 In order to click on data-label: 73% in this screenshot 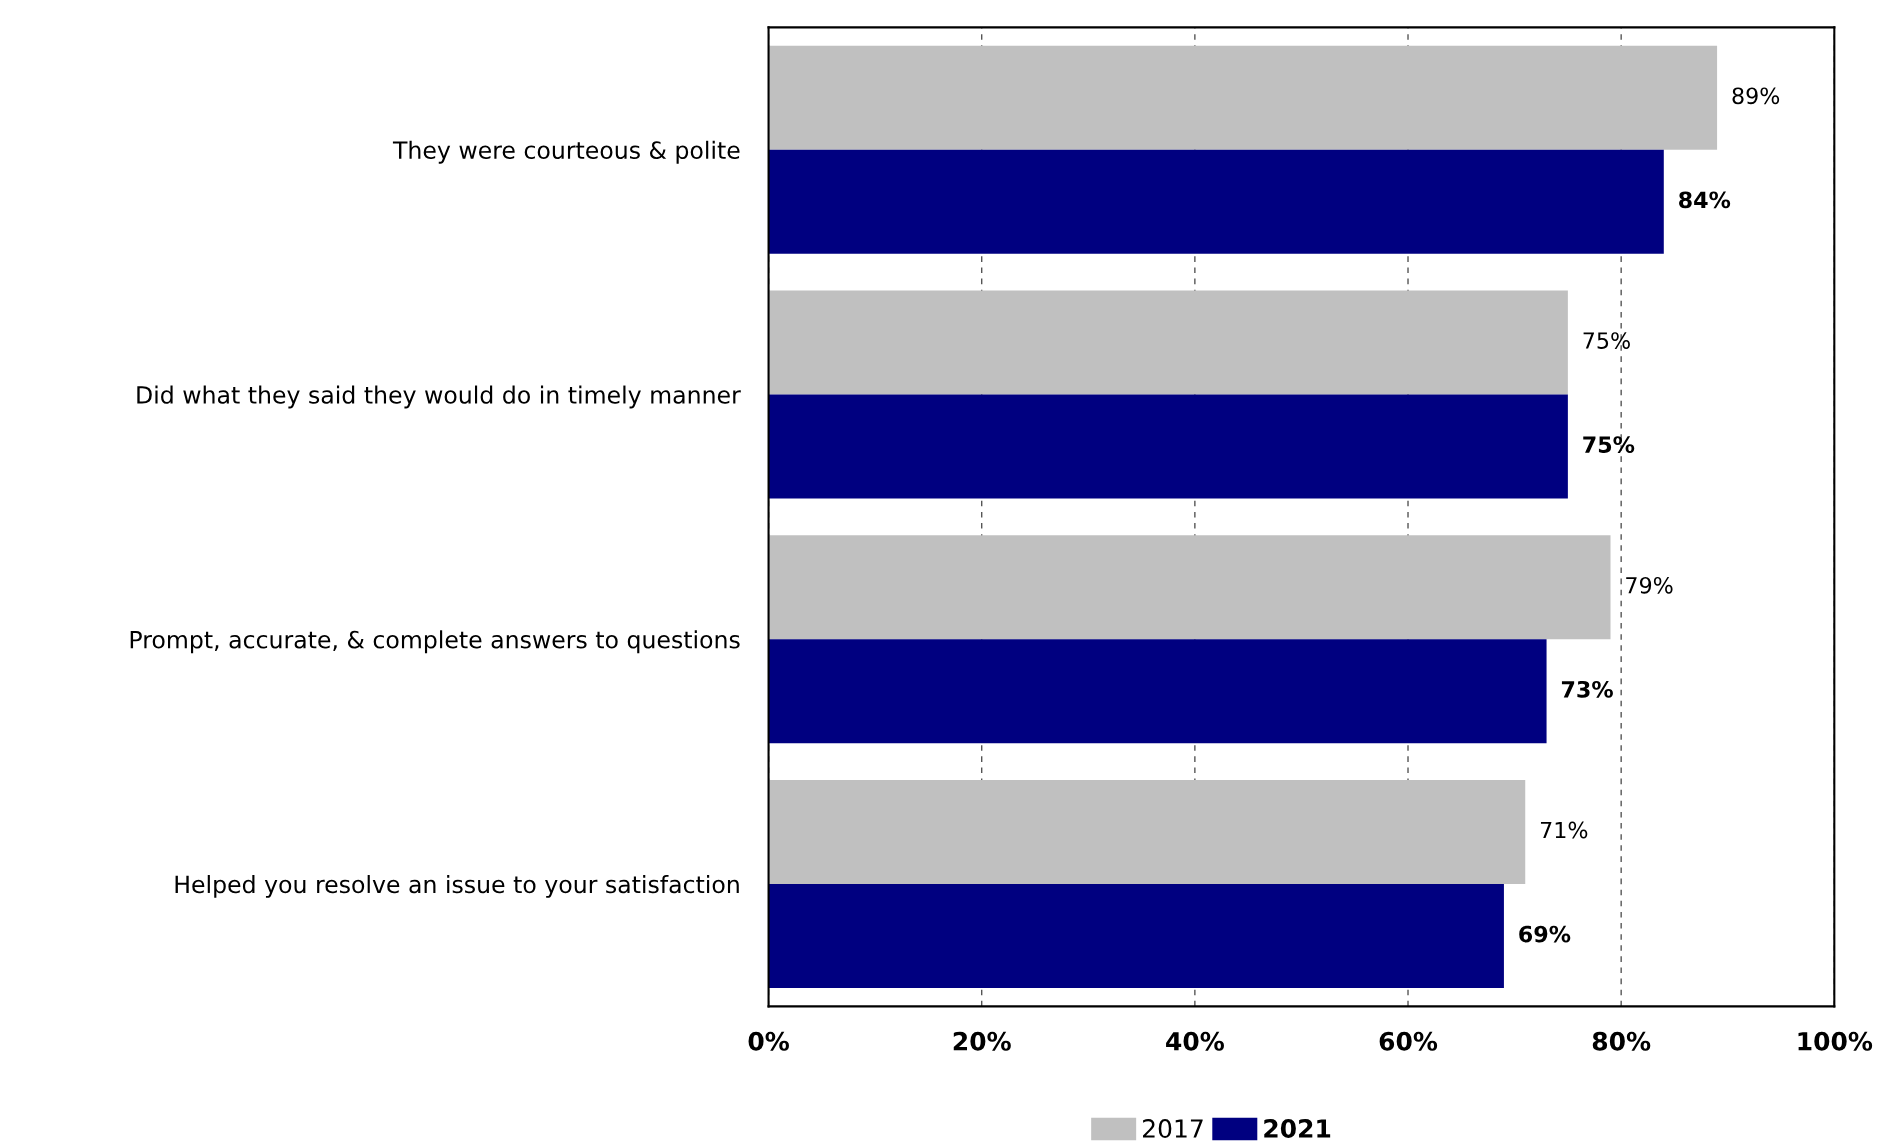, I will do `click(1587, 689)`.